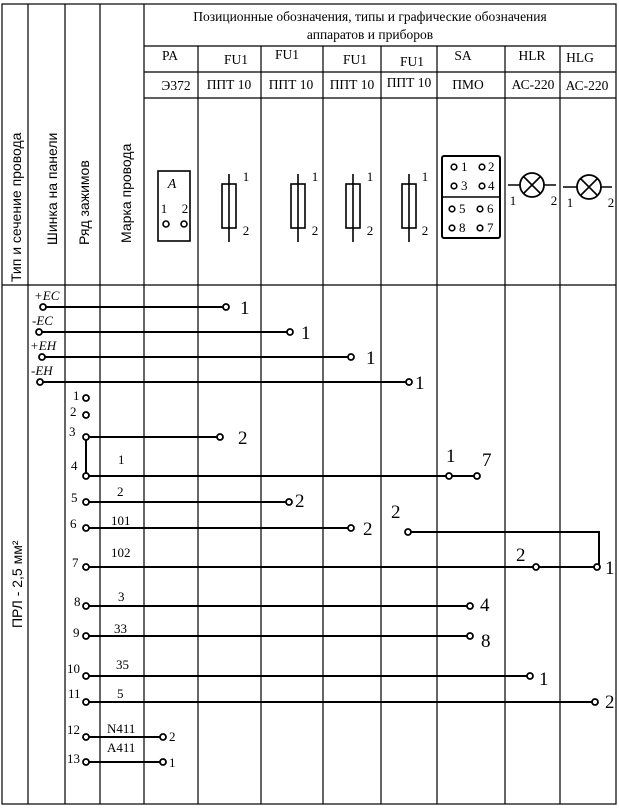 This screenshot has width=619, height=808. Describe the element at coordinates (351, 357) in the screenshot. I see `bus-plus-eh-end-dot` at that location.